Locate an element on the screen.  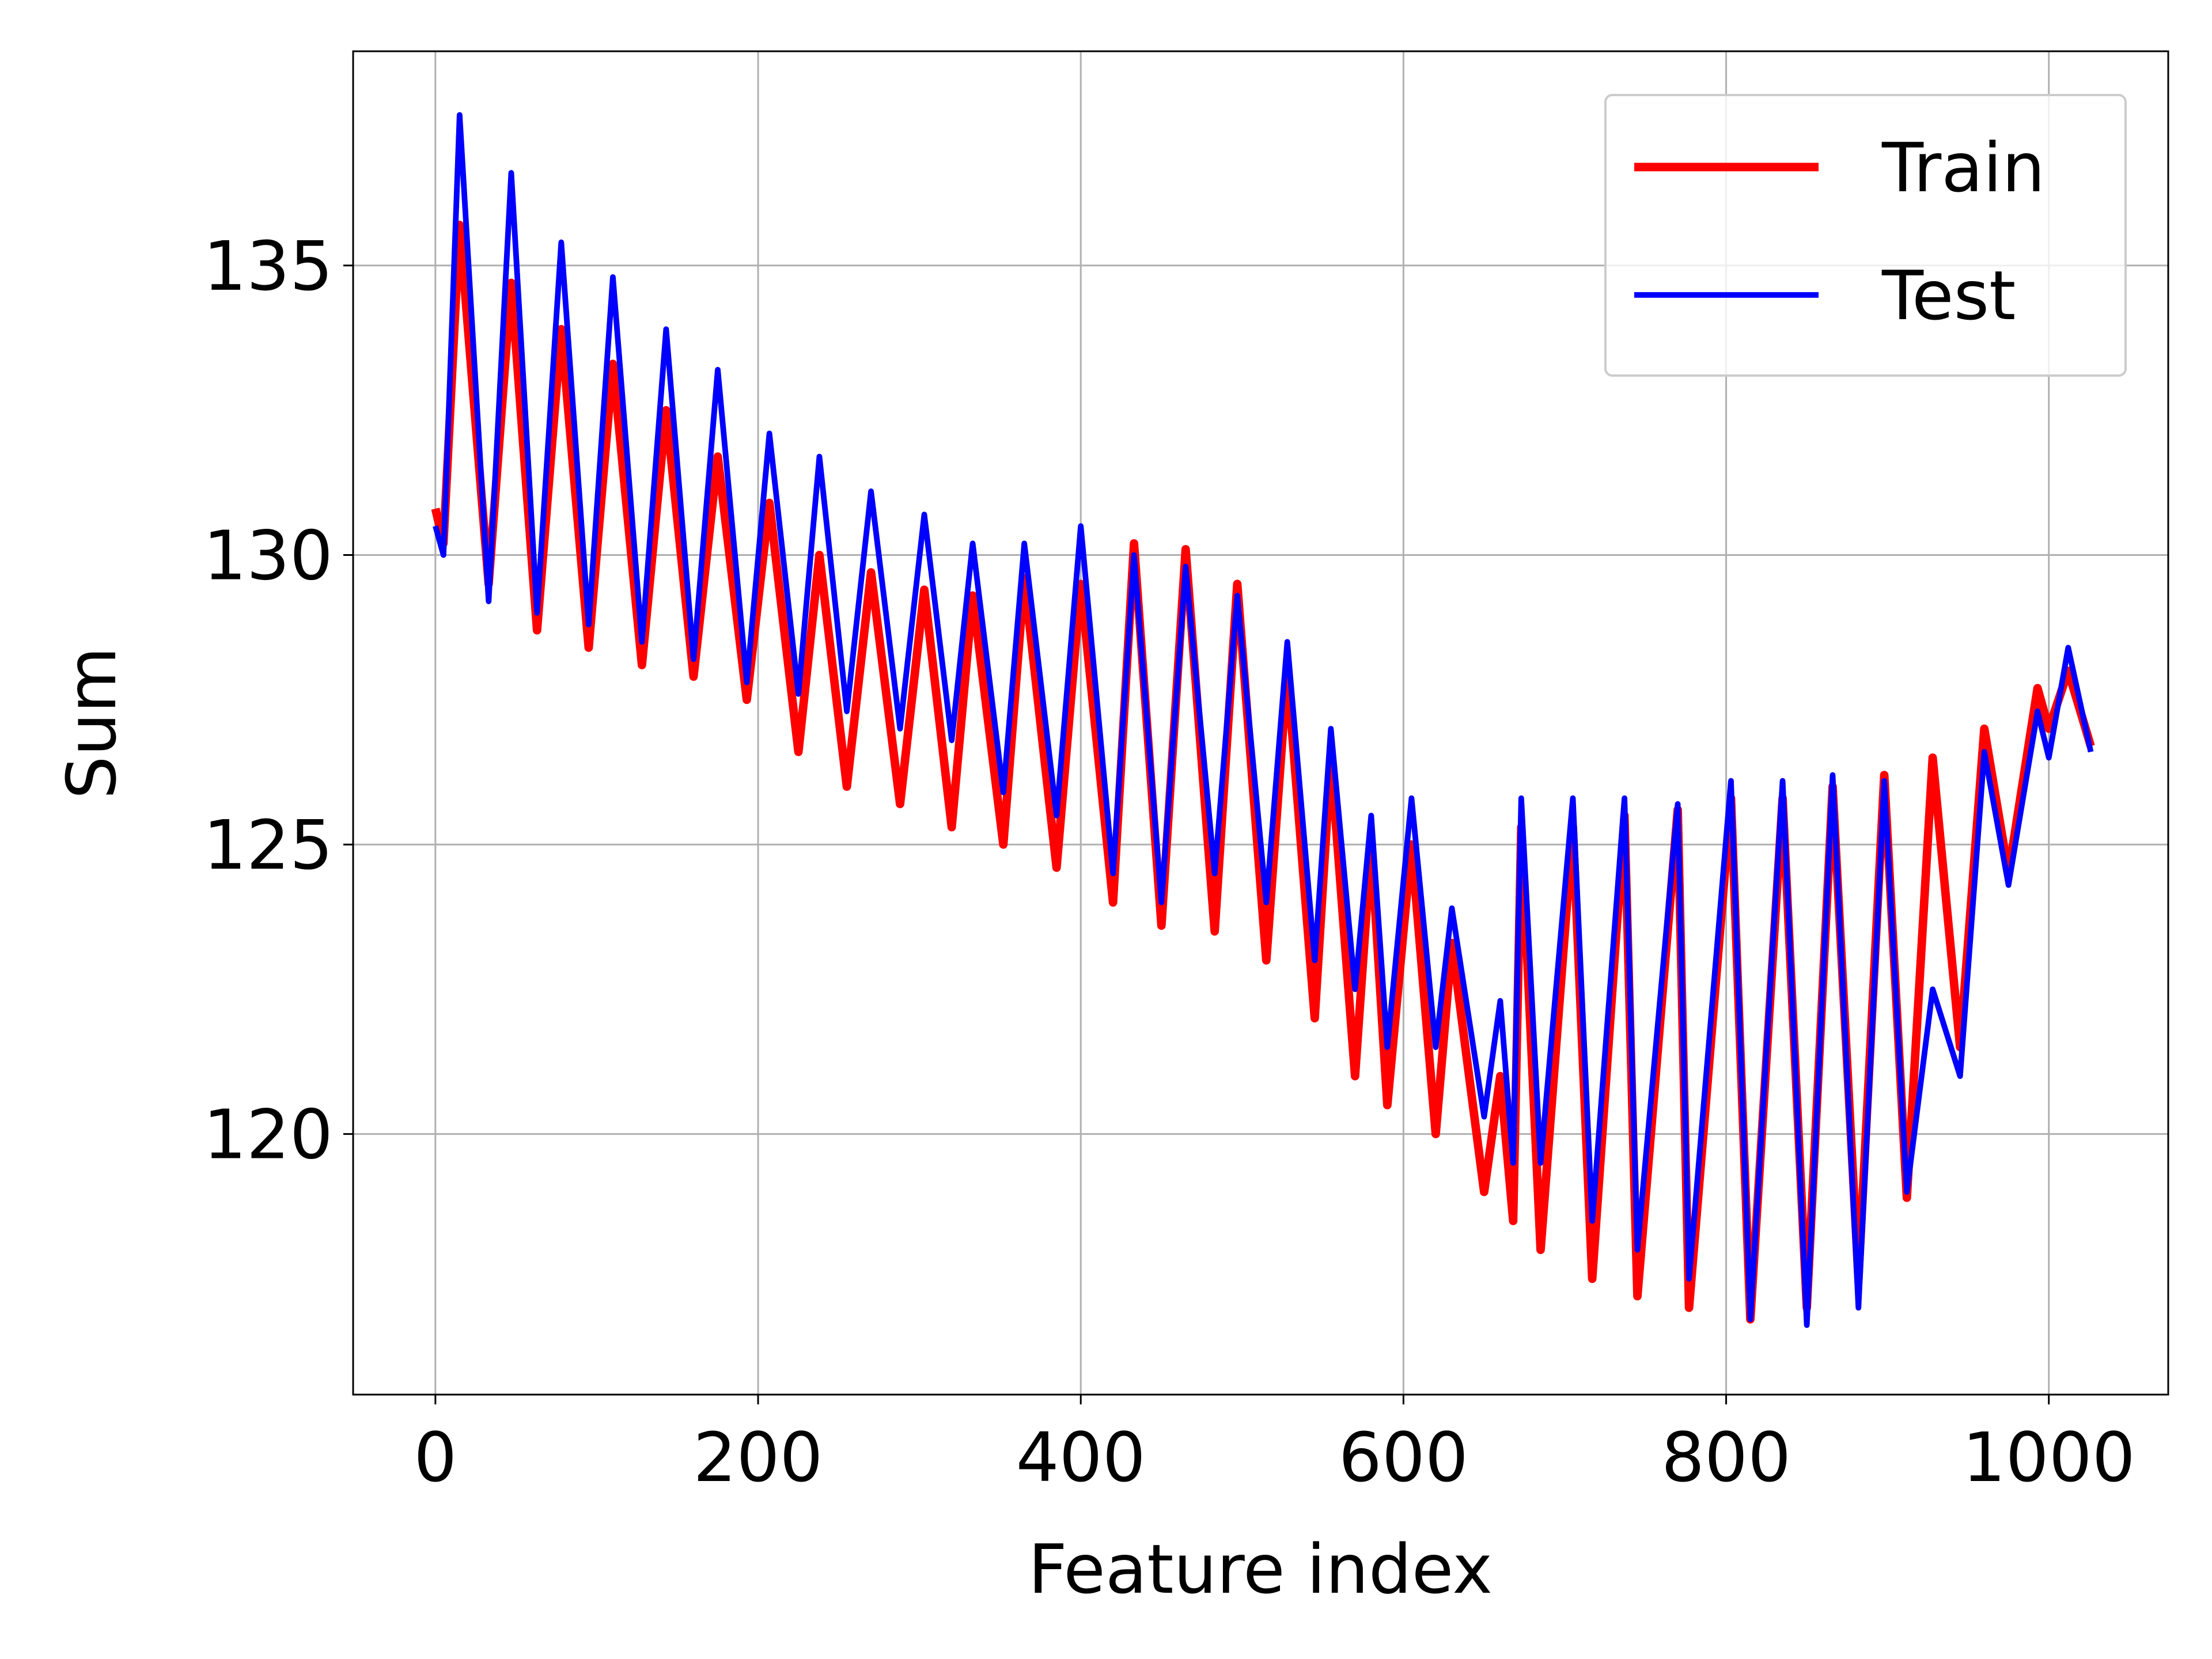
x-tick-label: 0 is located at coordinates (435, 1457).